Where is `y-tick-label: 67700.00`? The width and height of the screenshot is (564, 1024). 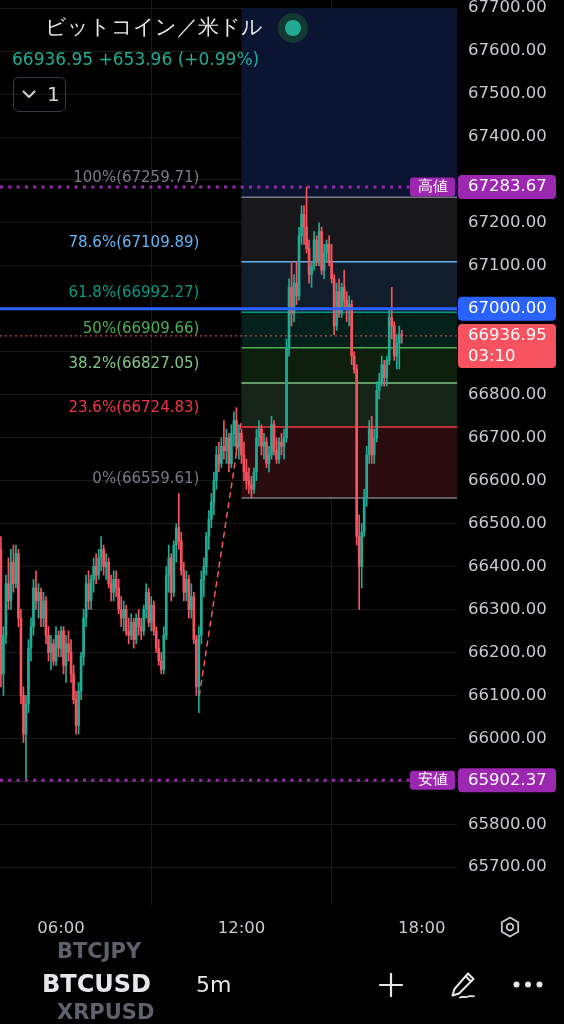
y-tick-label: 67700.00 is located at coordinates (507, 8).